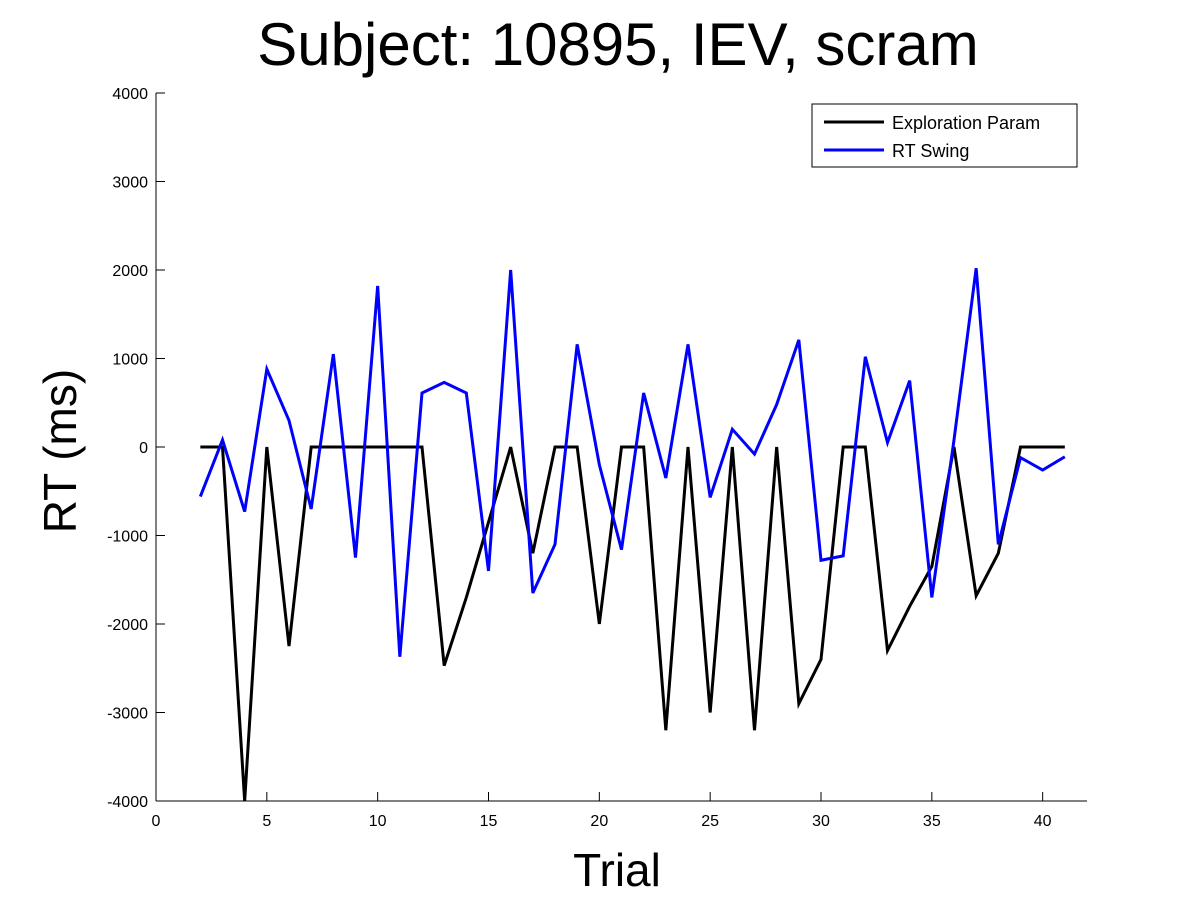  What do you see at coordinates (156, 821) in the screenshot?
I see `x-tick-label: 0` at bounding box center [156, 821].